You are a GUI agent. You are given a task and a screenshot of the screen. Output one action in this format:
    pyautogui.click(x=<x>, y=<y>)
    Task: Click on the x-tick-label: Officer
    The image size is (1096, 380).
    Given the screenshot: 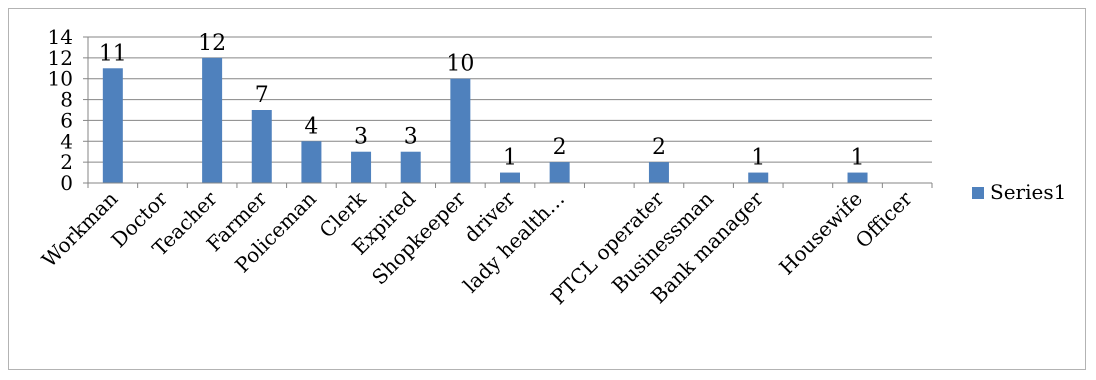 What is the action you would take?
    pyautogui.click(x=884, y=219)
    